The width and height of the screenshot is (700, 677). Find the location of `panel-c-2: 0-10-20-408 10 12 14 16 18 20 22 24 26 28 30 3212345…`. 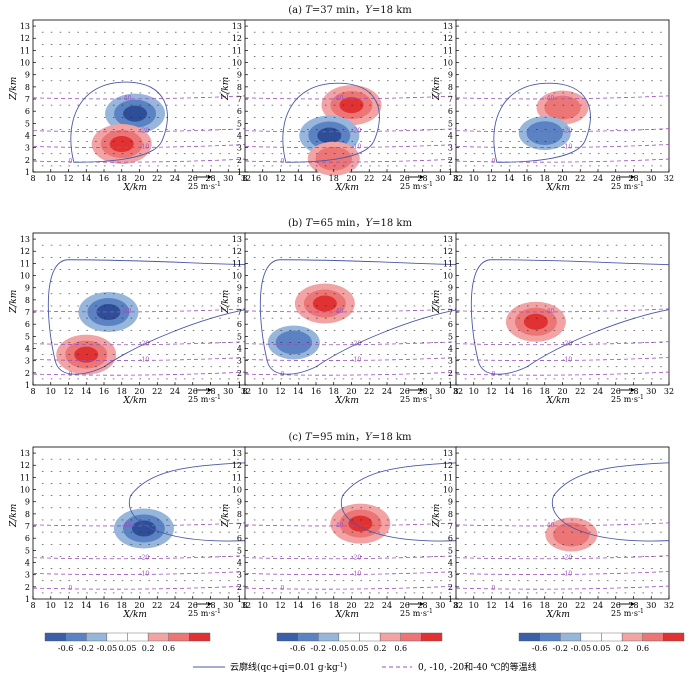

panel-c-2: 0-10-20-408 10 12 14 16 18 20 22 24 26 28 30 3212345… is located at coordinates (342, 533).